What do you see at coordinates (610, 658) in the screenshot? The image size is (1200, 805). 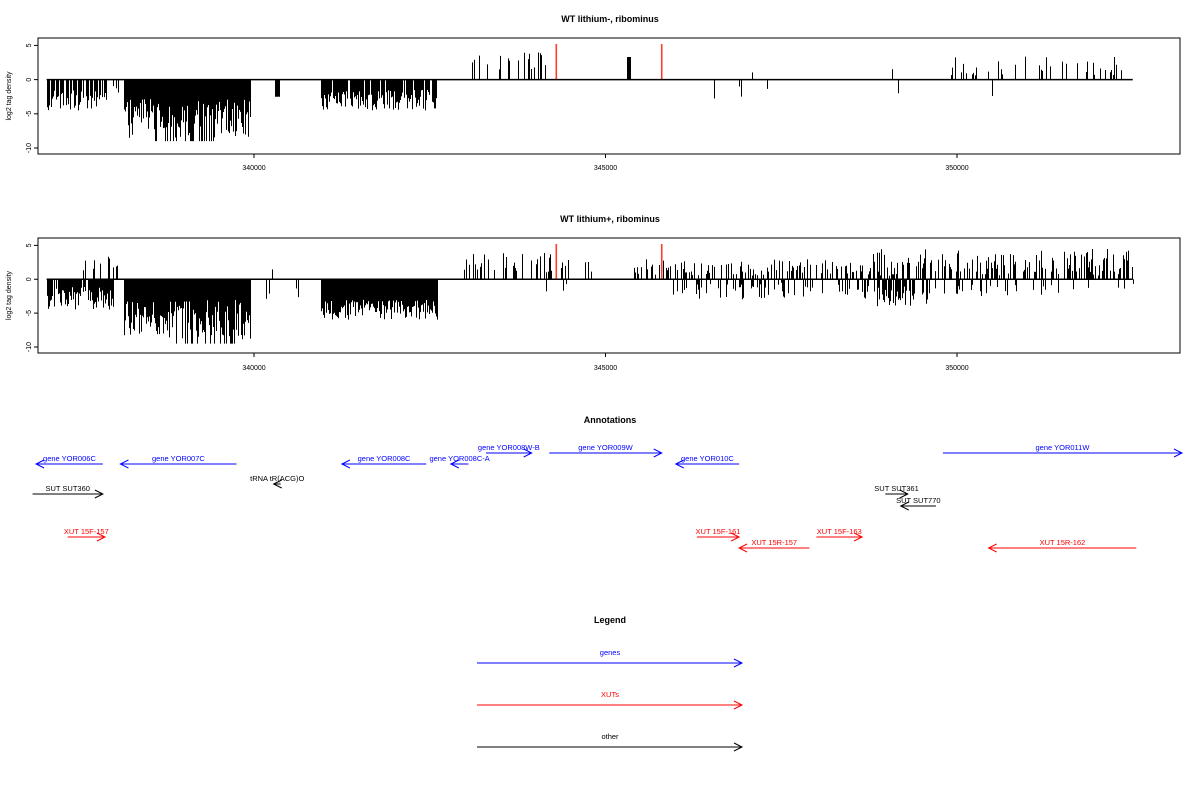 I see `legend-item-genes: genes` at bounding box center [610, 658].